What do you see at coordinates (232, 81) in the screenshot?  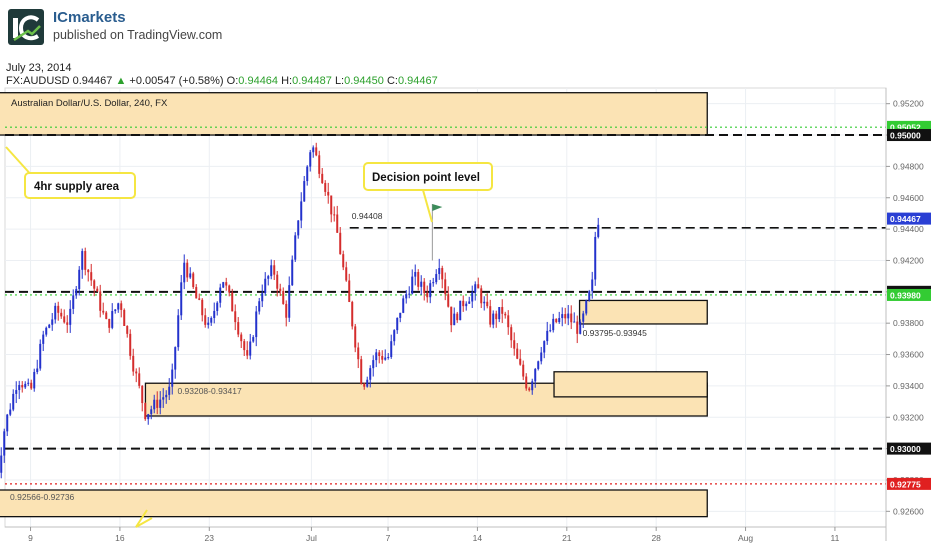 I see `open-label: O:` at bounding box center [232, 81].